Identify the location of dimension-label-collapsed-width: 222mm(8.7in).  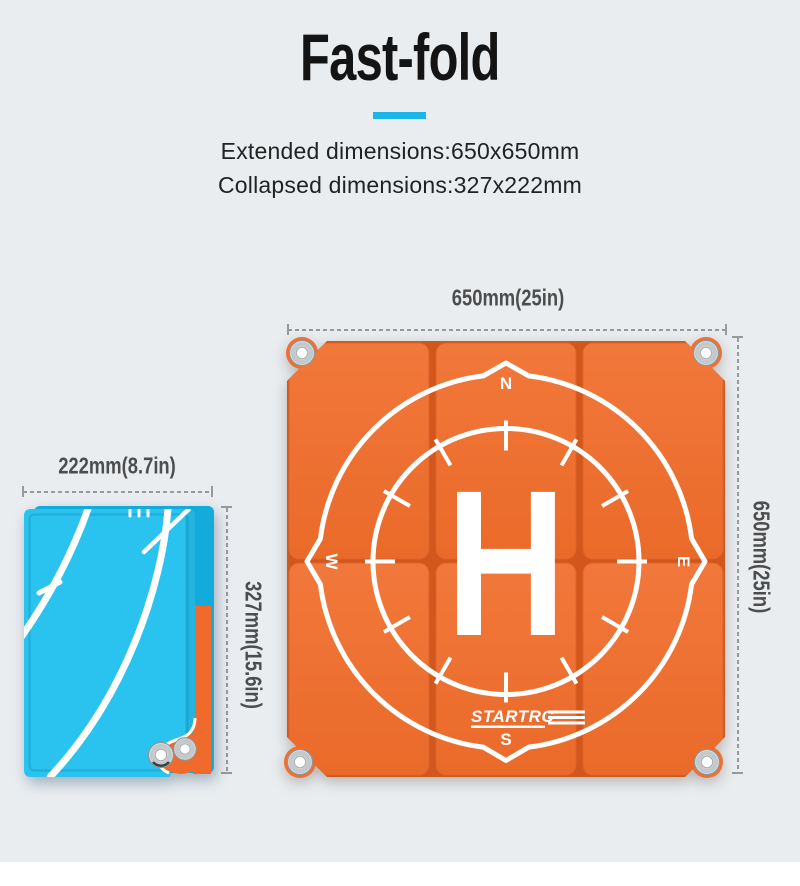
(117, 465).